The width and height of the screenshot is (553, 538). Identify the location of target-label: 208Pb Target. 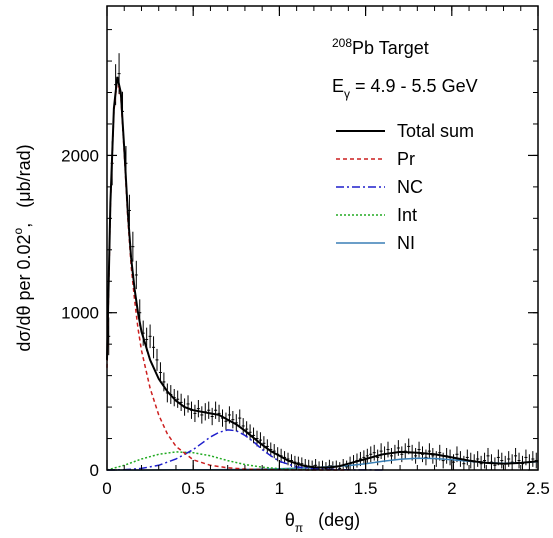
(380, 47).